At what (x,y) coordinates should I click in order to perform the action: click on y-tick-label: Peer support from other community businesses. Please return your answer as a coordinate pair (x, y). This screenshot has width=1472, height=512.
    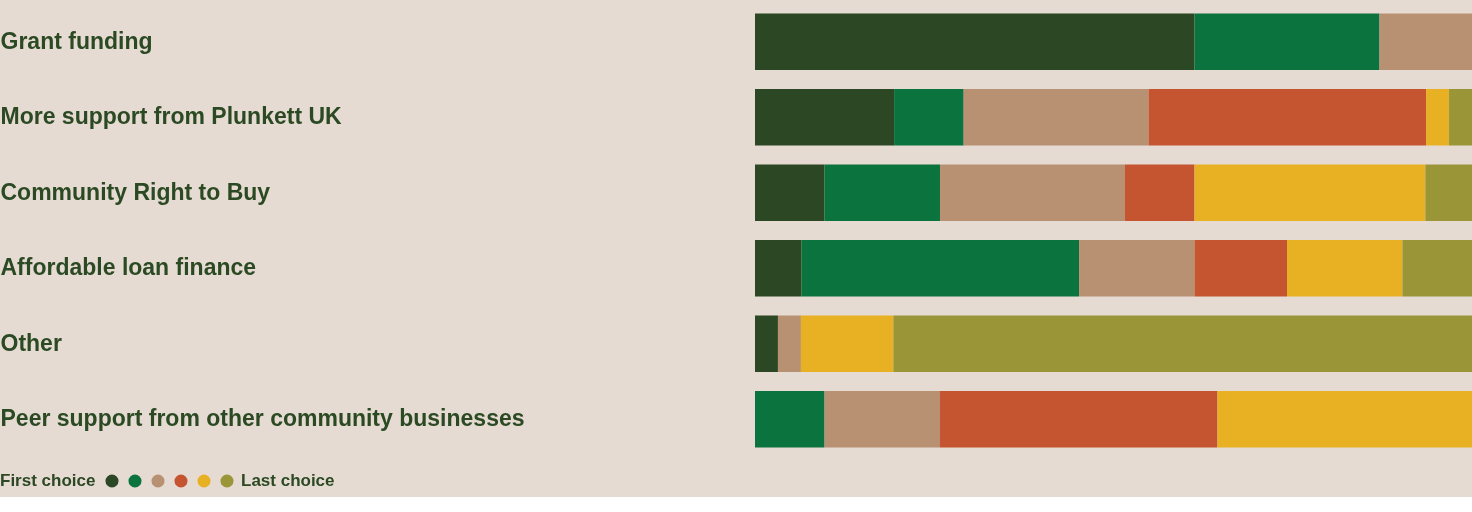
    Looking at the image, I should click on (262, 418).